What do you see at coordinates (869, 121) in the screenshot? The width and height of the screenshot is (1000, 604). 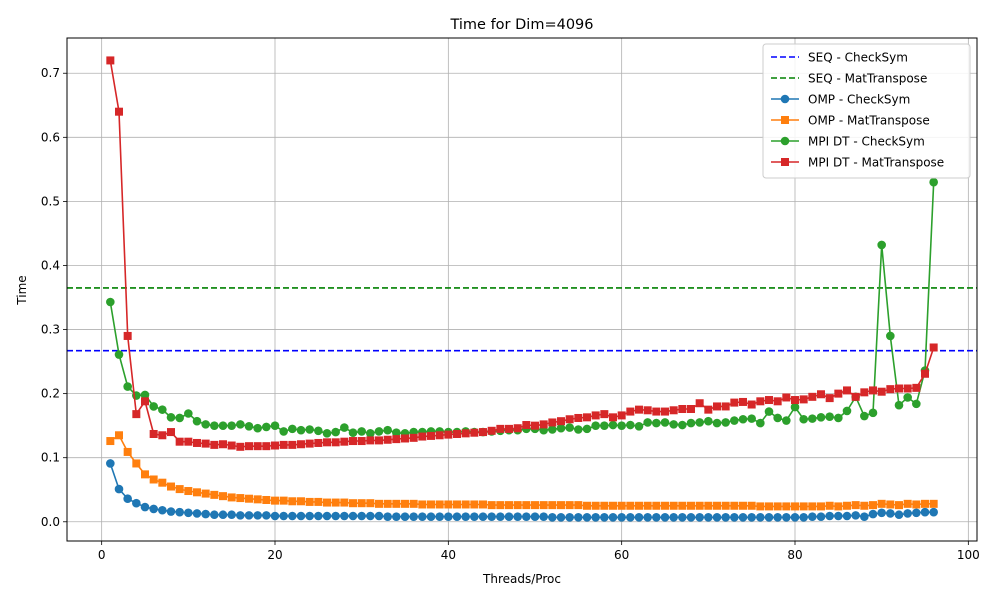 I see `legend-label: OMP - MatTranspose` at bounding box center [869, 121].